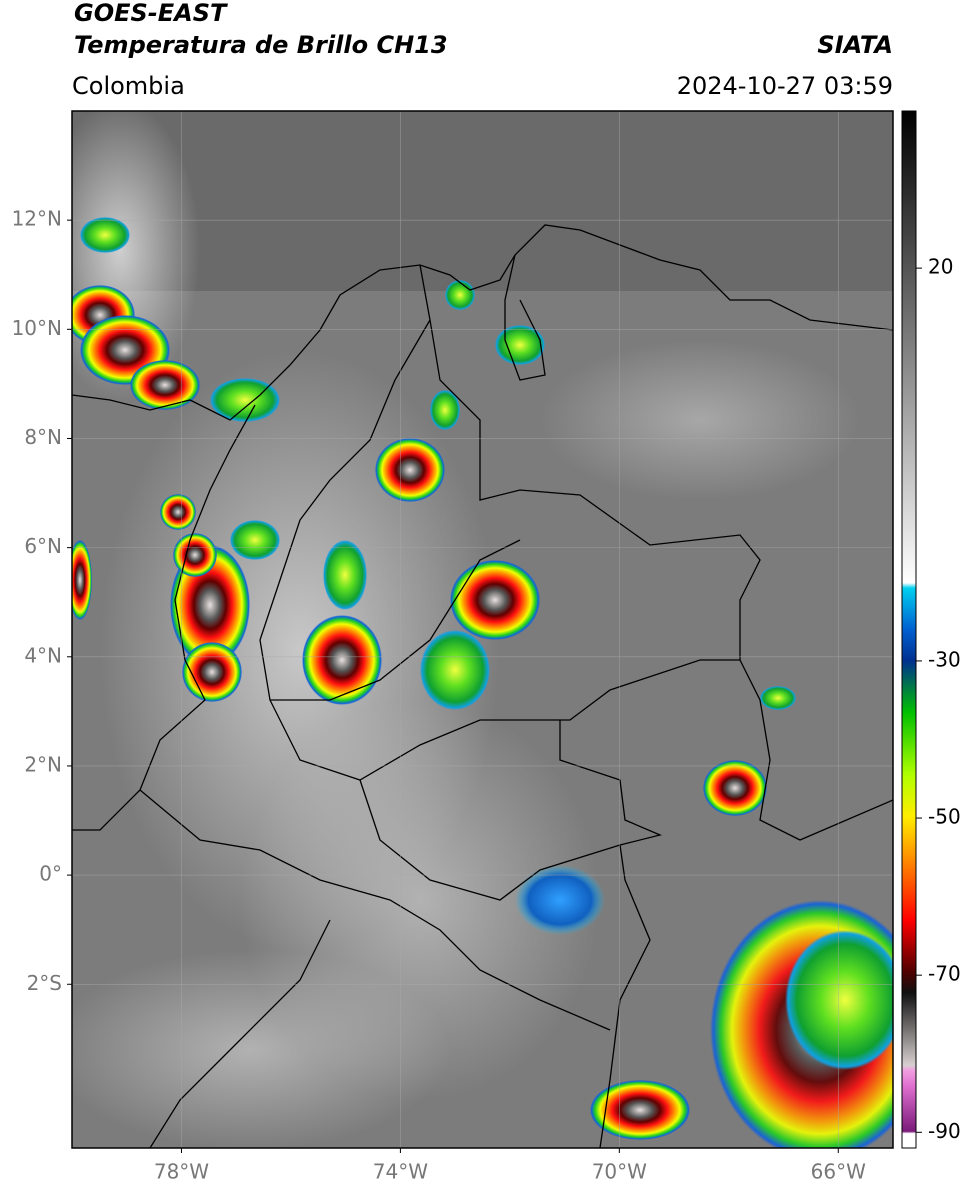  Describe the element at coordinates (944, 659) in the screenshot. I see `colorbar-tick-label: -30` at that location.